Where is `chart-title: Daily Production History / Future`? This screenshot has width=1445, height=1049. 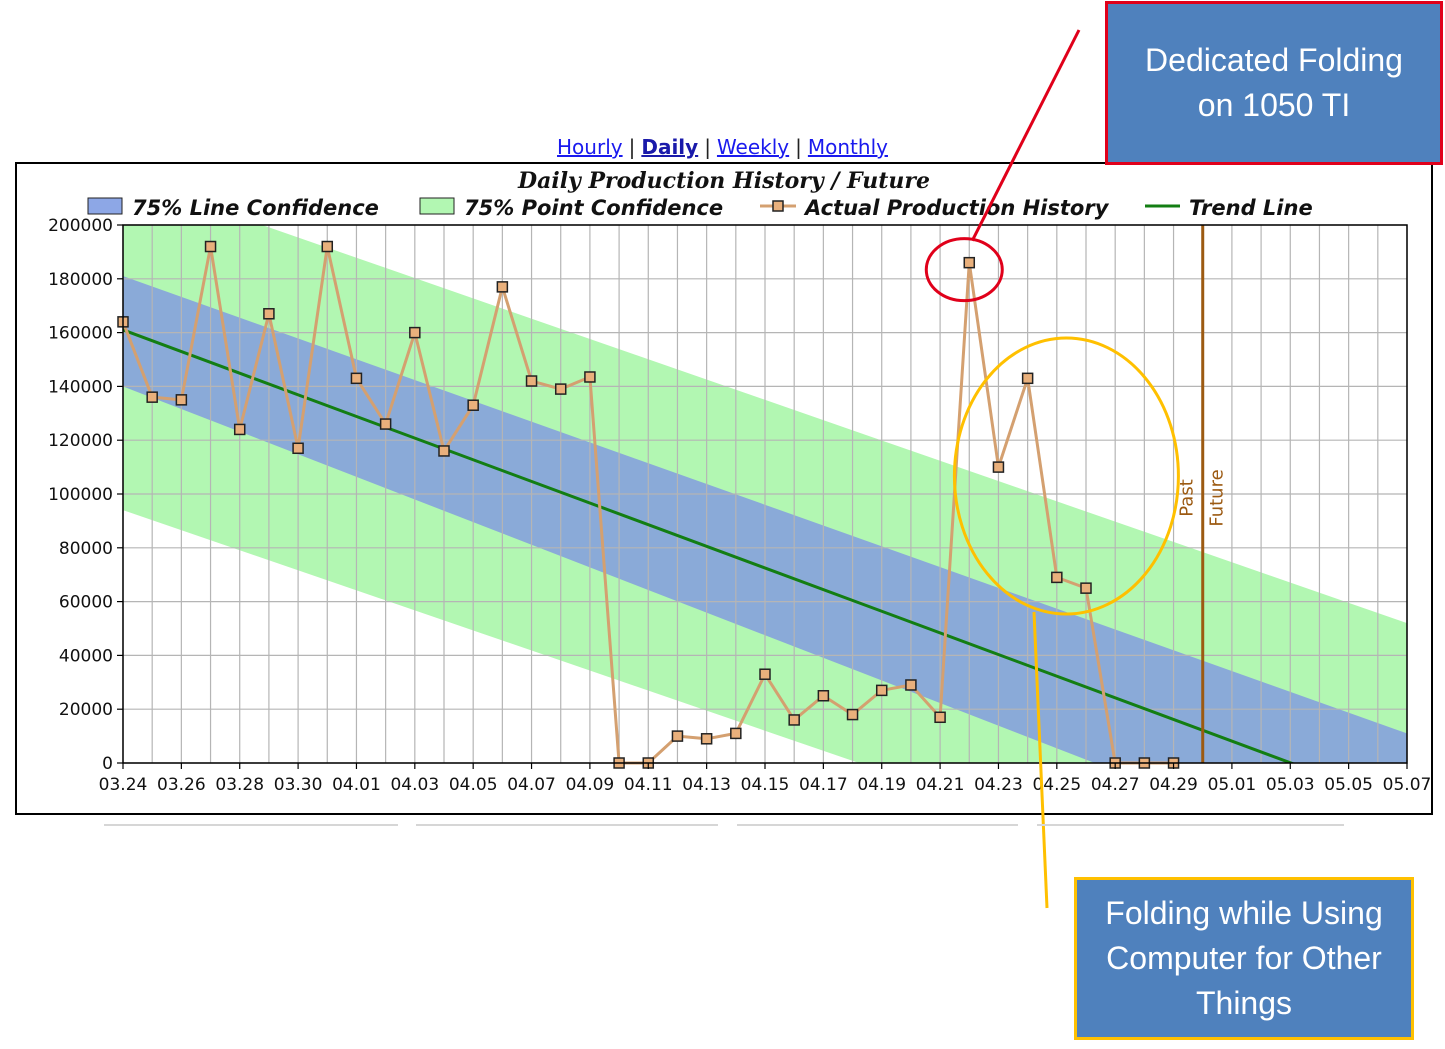 chart-title: Daily Production History / Future is located at coordinates (723, 181).